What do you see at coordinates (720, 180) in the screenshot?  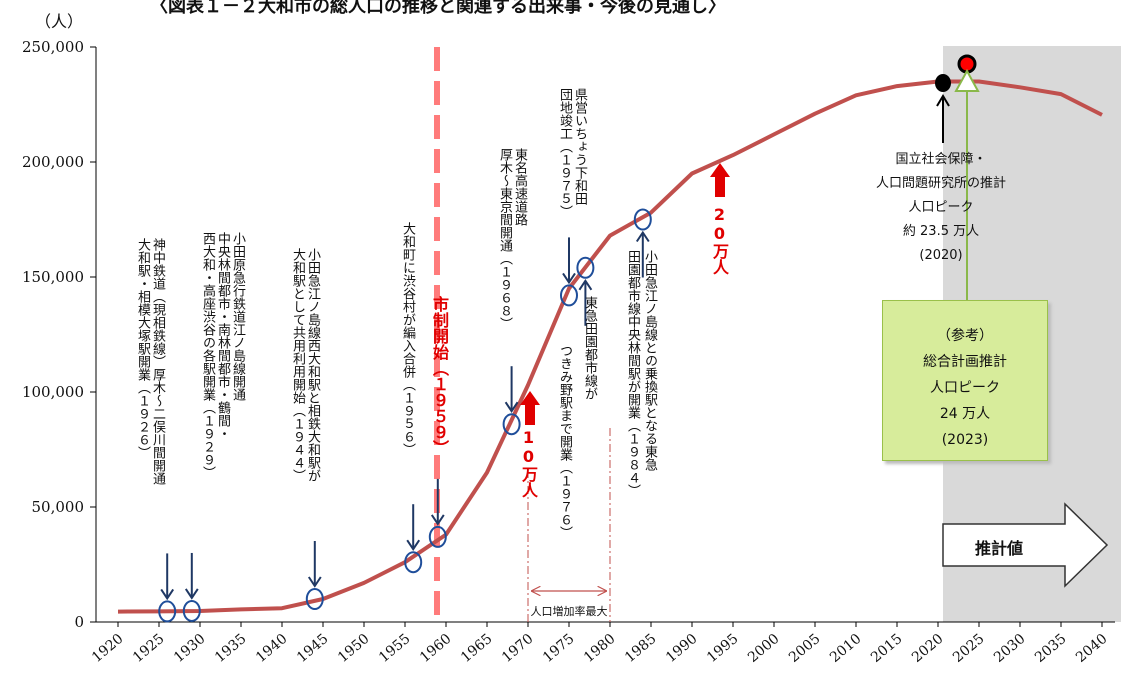 I see `milestone-arrow-20man` at bounding box center [720, 180].